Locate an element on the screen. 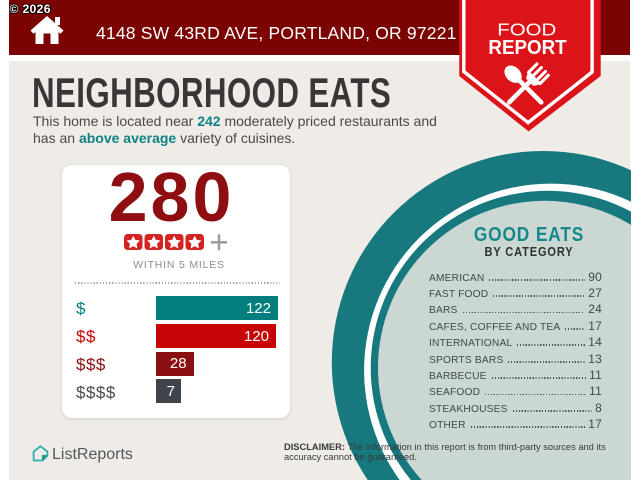 The image size is (640, 480). svg-text: REPORT is located at coordinates (527, 48).